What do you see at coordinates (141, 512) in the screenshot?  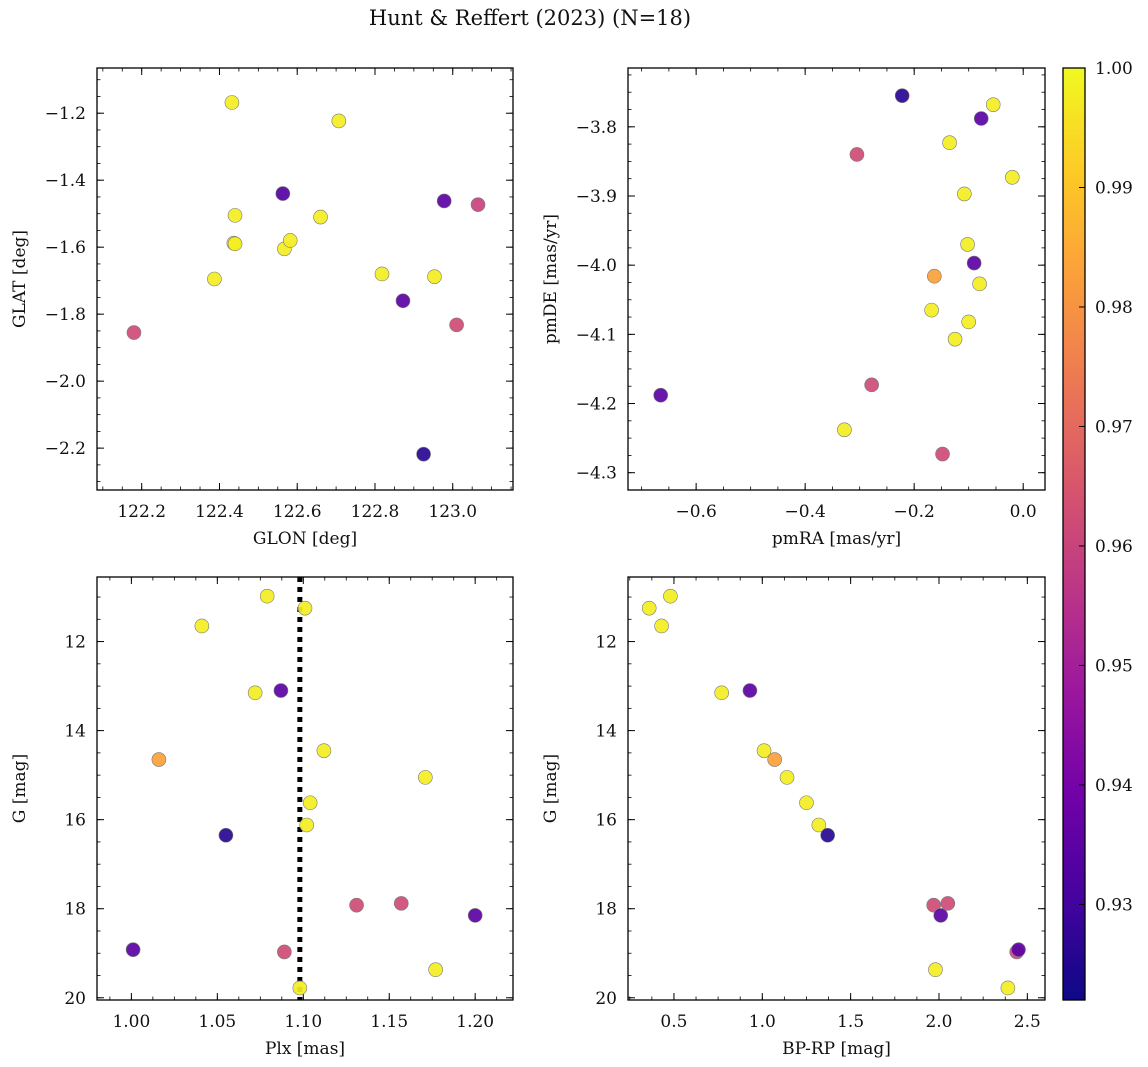 I see `x-tick-label: 122.2` at bounding box center [141, 512].